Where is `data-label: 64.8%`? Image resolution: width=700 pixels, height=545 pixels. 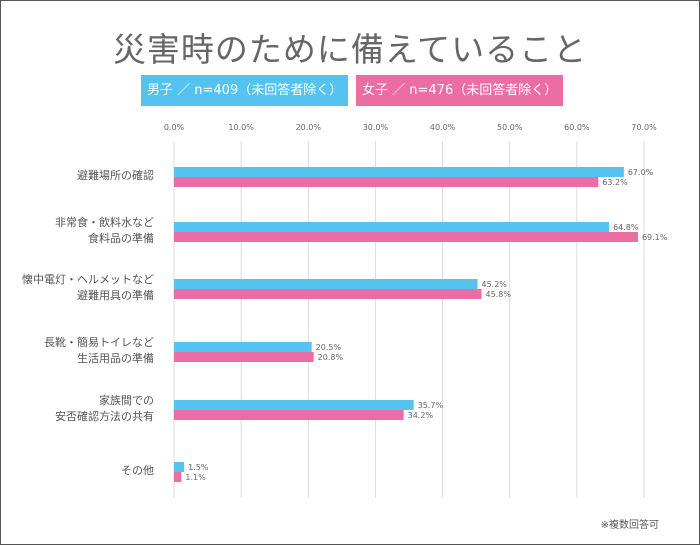
data-label: 64.8% is located at coordinates (626, 227).